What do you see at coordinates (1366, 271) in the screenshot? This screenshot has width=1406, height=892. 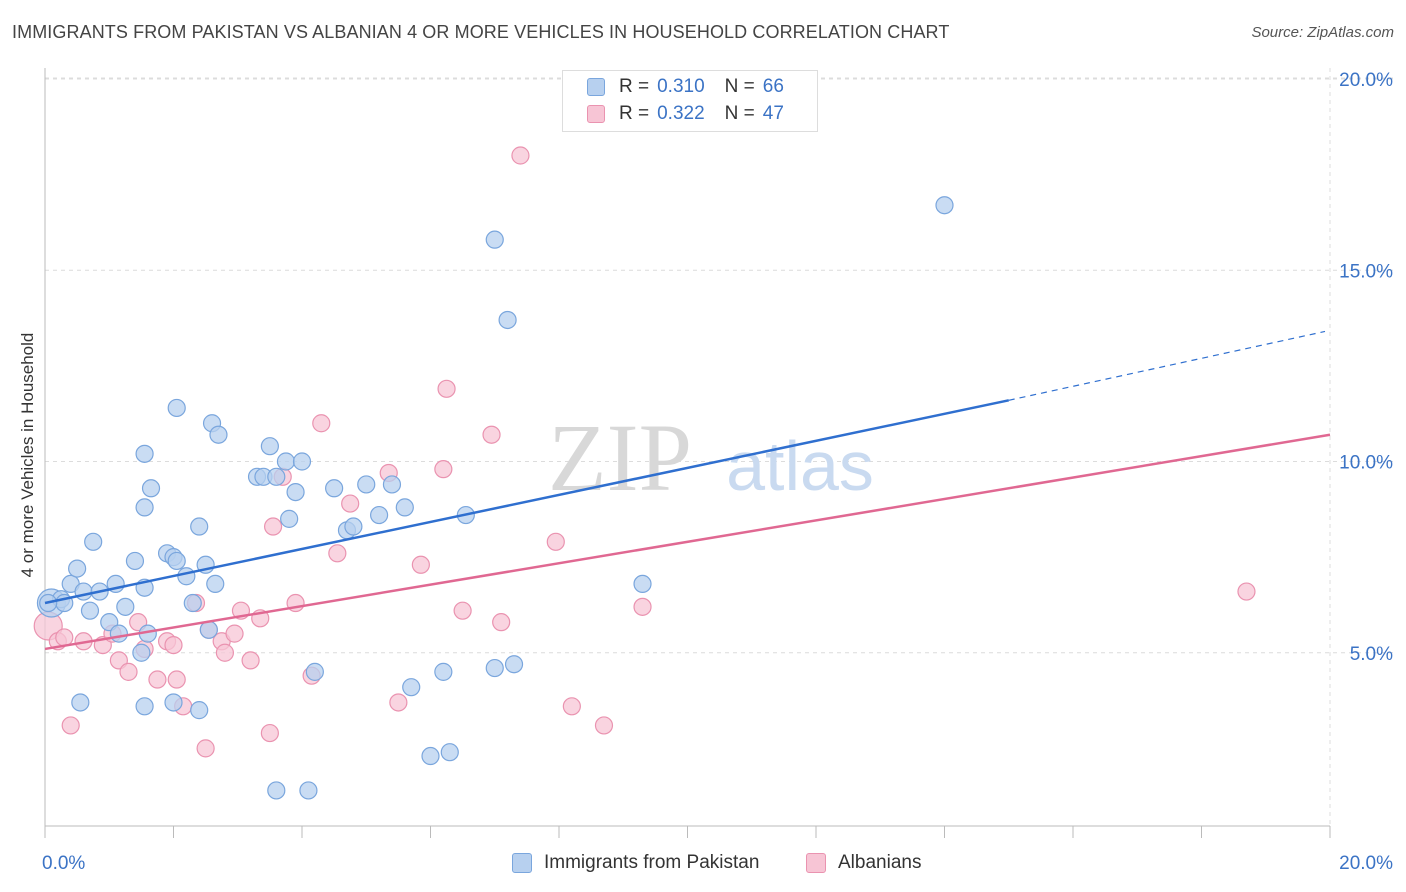 I see `y-tick-label: 15.0%` at bounding box center [1366, 271].